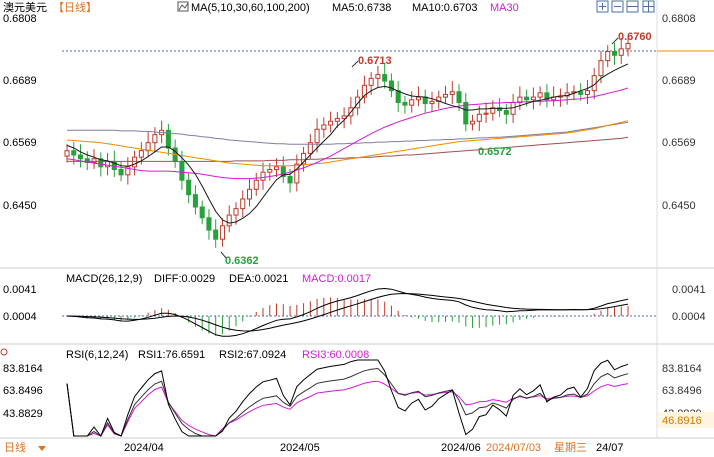 The image size is (714, 457). What do you see at coordinates (15, 447) in the screenshot?
I see `footer-period: 日线` at bounding box center [15, 447].